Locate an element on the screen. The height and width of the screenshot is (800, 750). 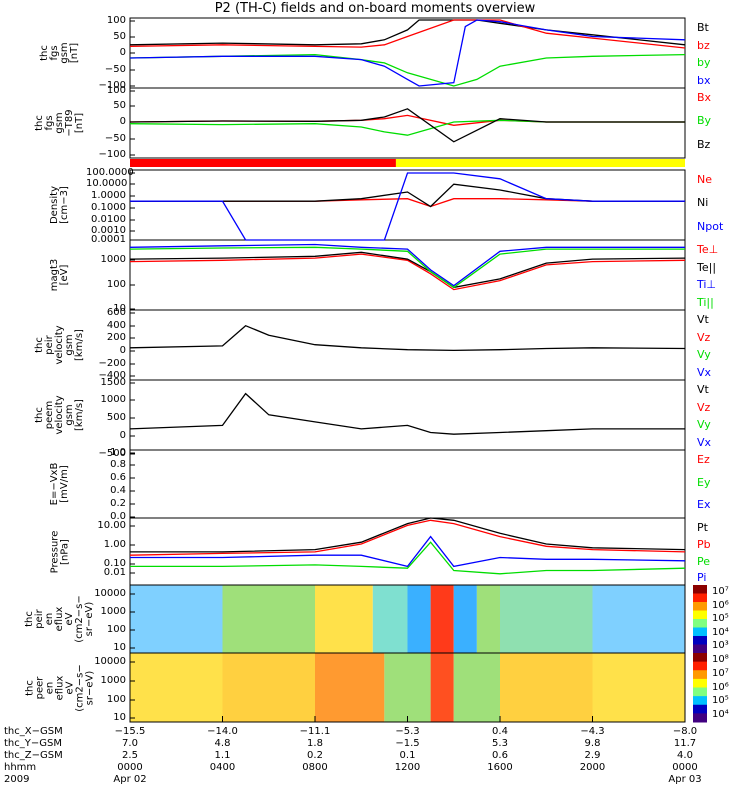
ephem-value-0-1: 7.0 is located at coordinates (130, 743).